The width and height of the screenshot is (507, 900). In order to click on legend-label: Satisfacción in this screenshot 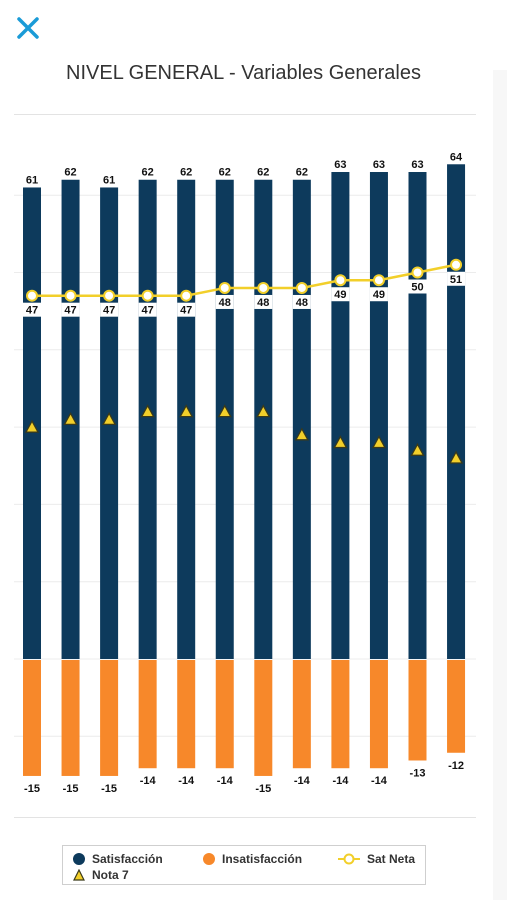, I will do `click(127, 859)`.